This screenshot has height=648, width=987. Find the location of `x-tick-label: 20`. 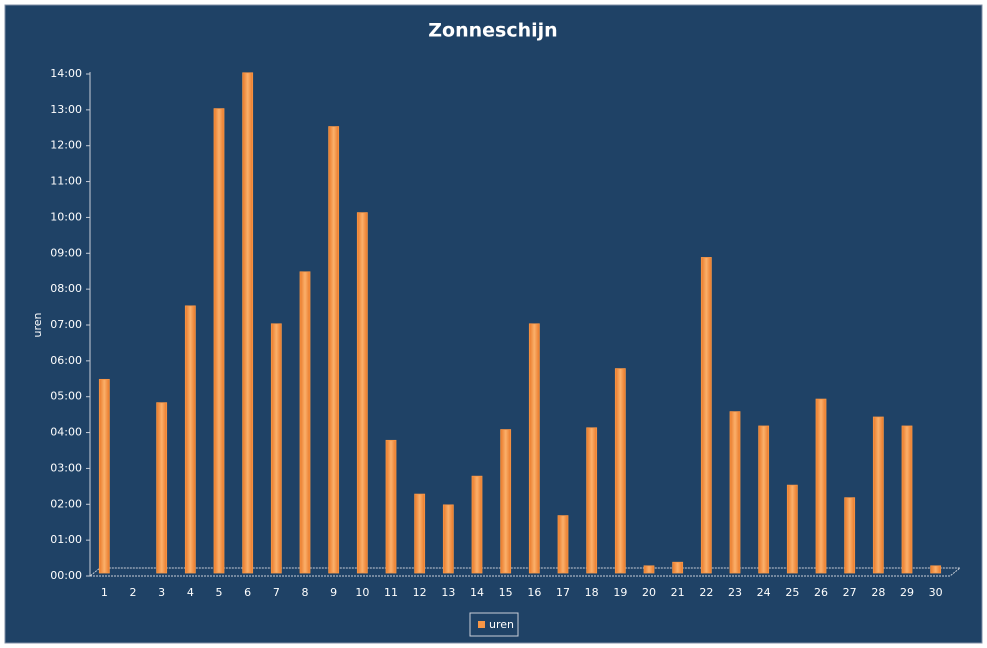

x-tick-label: 20 is located at coordinates (649, 592).